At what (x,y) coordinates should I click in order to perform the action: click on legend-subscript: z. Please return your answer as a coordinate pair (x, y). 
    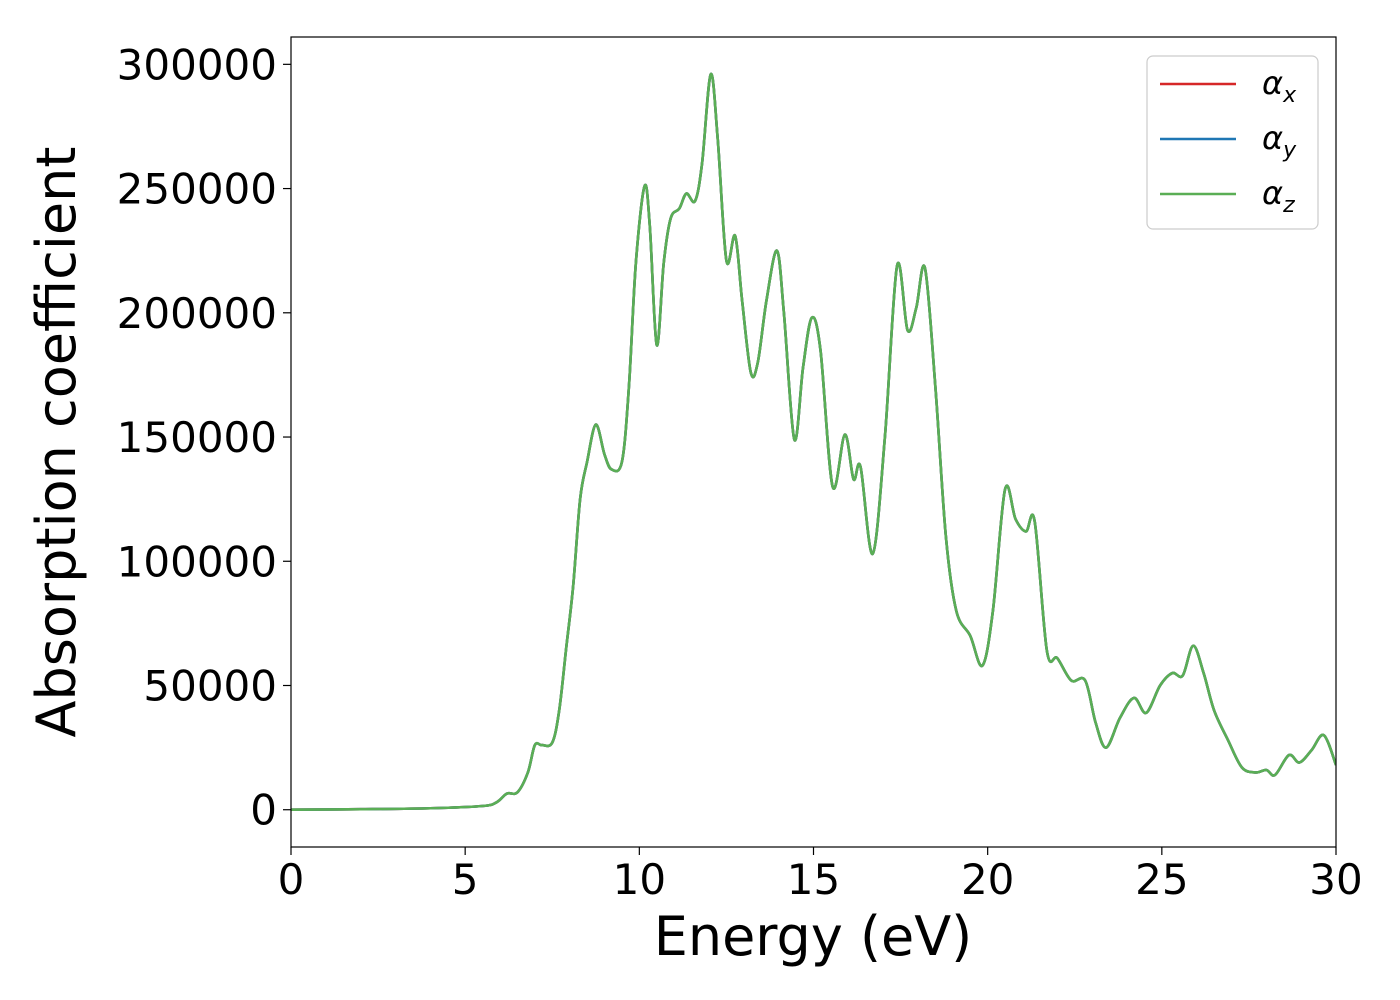
    Looking at the image, I should click on (1288, 205).